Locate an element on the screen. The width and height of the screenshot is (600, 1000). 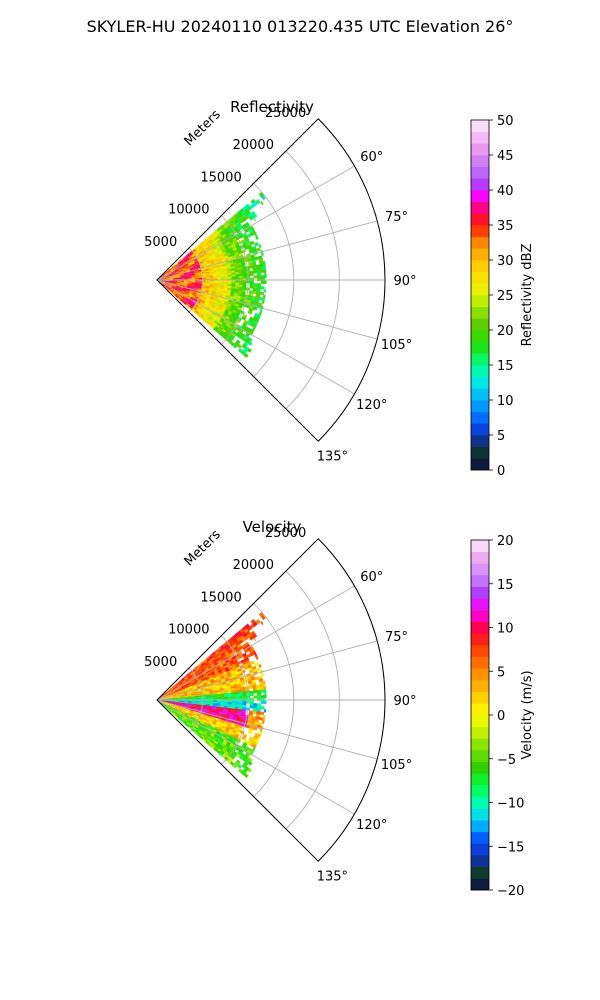
colorbar-tick-label: −5 is located at coordinates (506, 760).